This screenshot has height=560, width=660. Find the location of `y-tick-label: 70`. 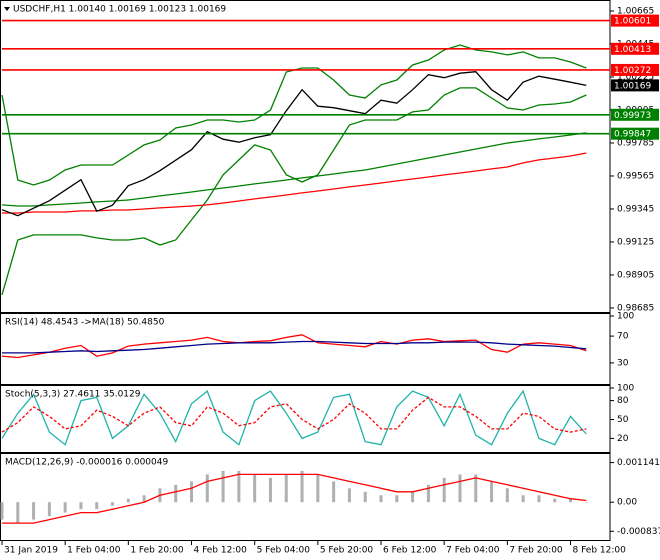

y-tick-label: 70 is located at coordinates (623, 337).